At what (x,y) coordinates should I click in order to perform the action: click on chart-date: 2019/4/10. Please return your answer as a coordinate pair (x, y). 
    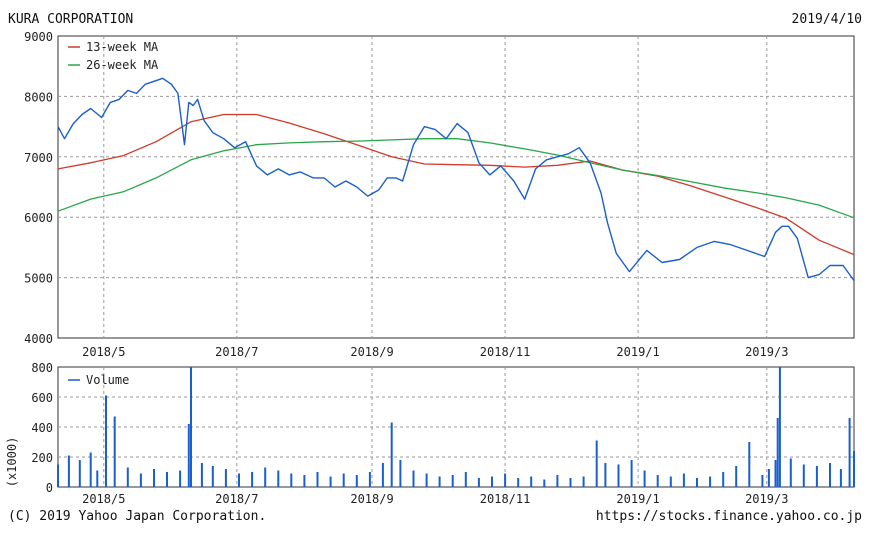
    Looking at the image, I should click on (827, 19).